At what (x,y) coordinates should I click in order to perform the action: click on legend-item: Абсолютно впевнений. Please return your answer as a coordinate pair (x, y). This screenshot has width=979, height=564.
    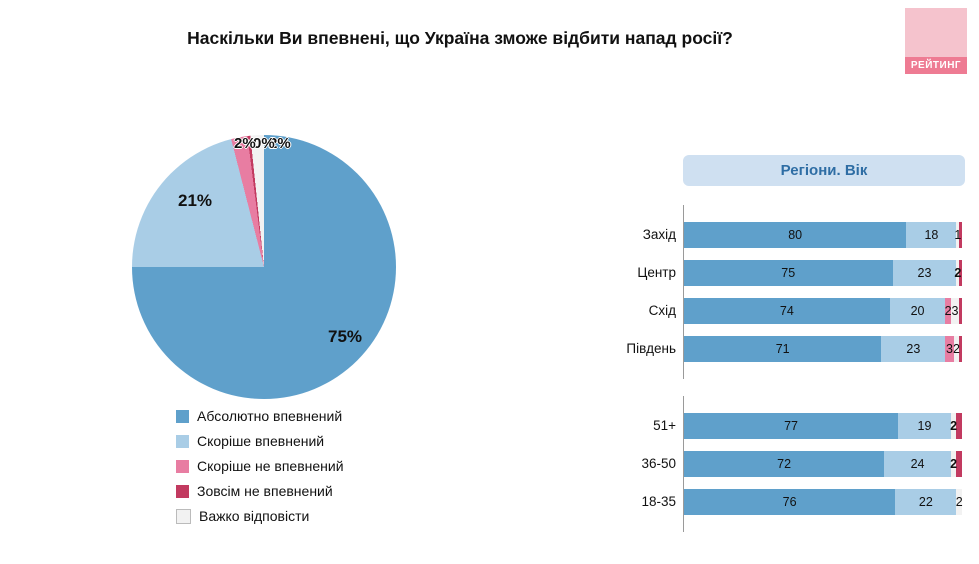
    Looking at the image, I should click on (260, 416).